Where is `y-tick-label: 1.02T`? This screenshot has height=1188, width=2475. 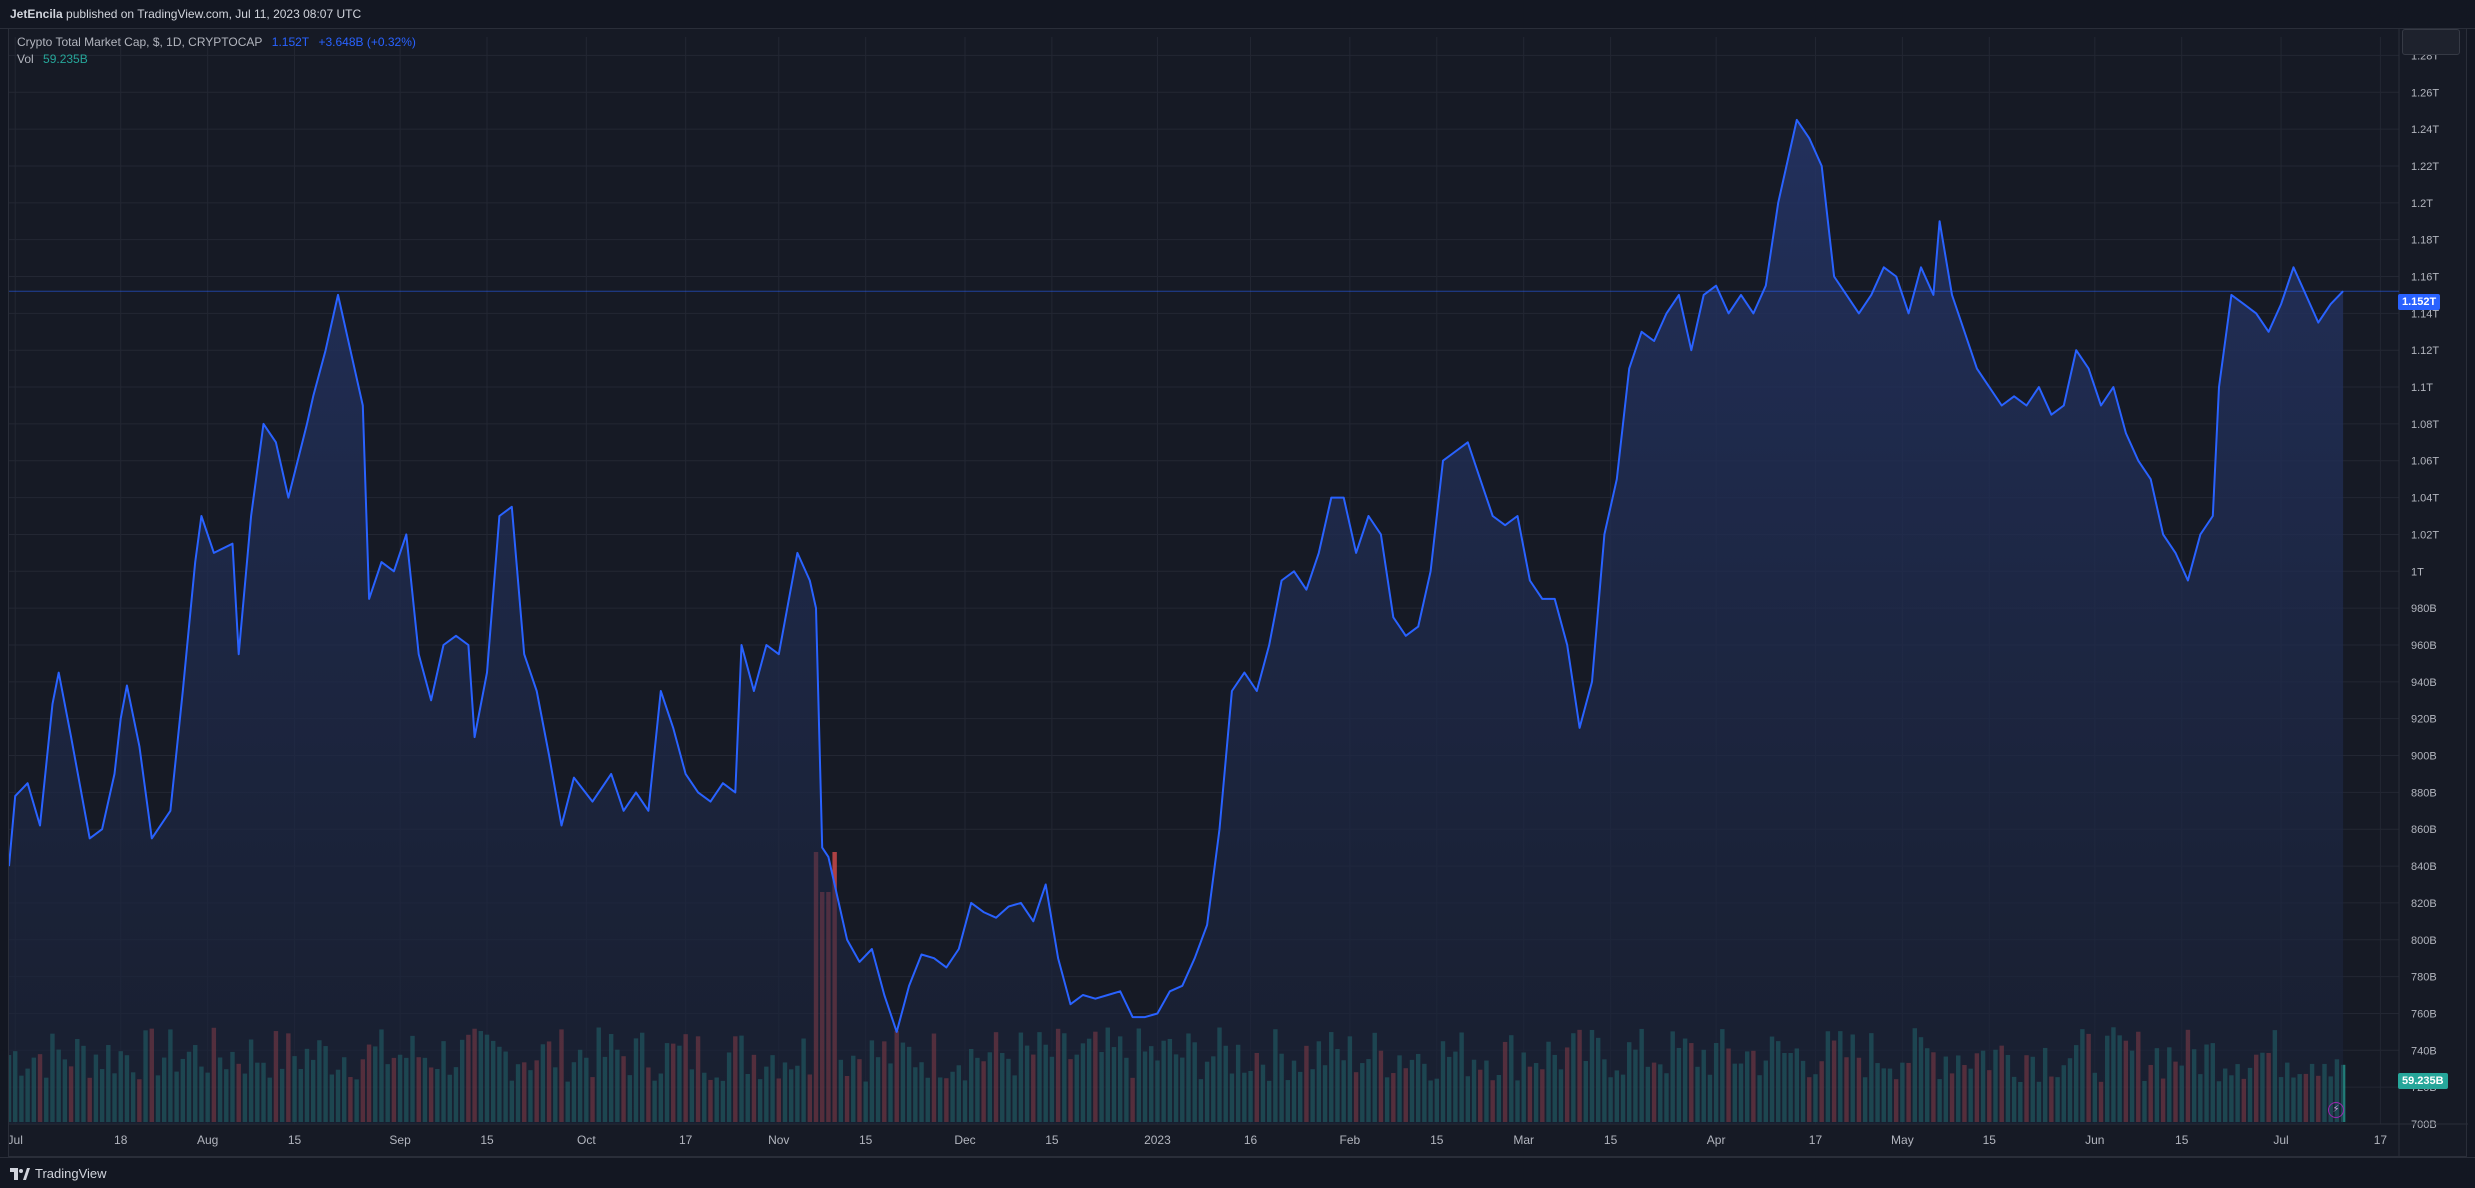
y-tick-label: 1.02T is located at coordinates (2425, 535).